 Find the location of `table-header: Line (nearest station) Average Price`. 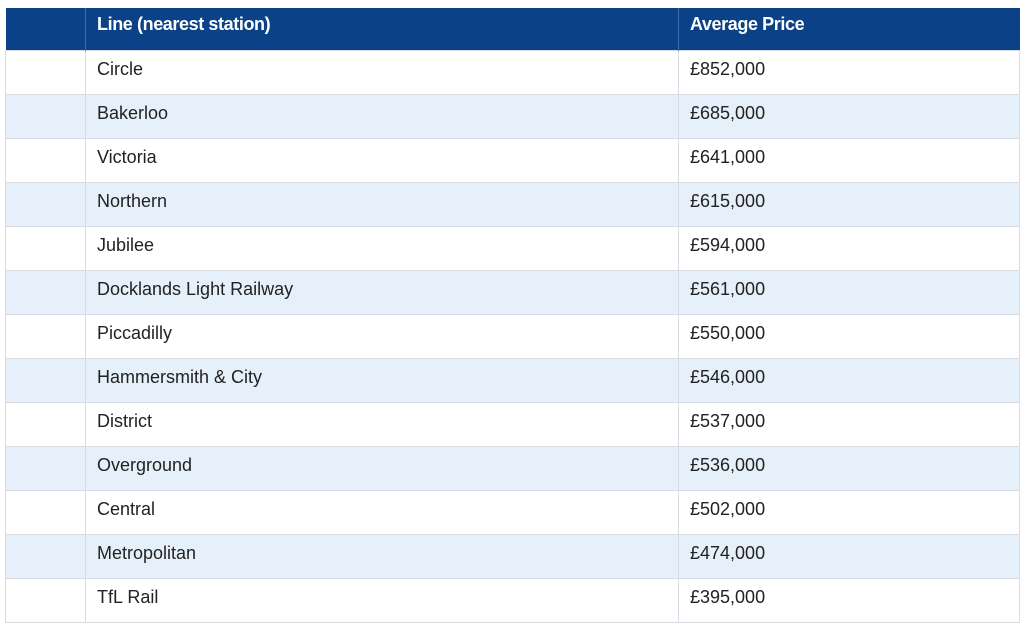

table-header: Line (nearest station) Average Price is located at coordinates (512, 29).